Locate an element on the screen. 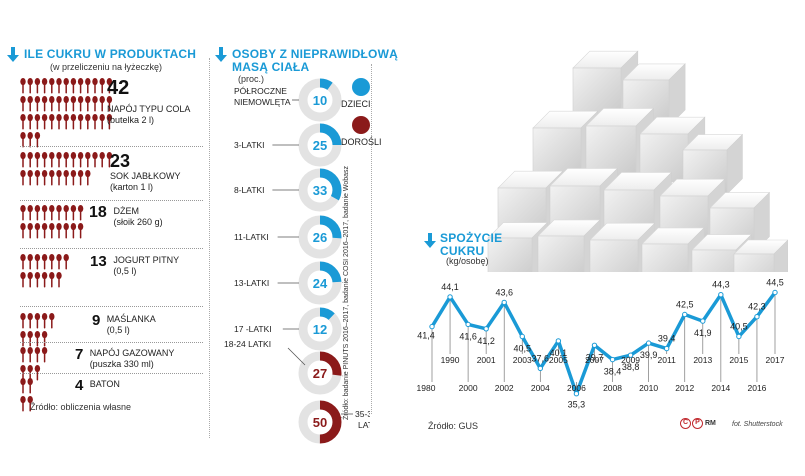 The height and width of the screenshot is (476, 805). tick-label: 2009 is located at coordinates (630, 360).